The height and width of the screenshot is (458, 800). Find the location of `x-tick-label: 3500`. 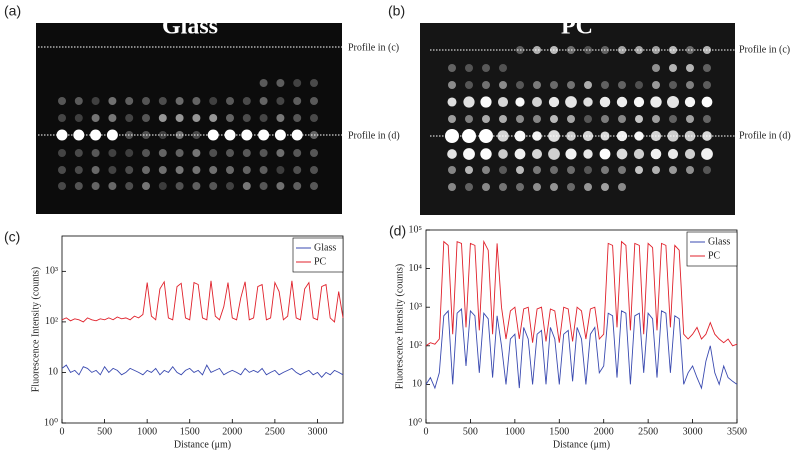

x-tick-label: 3500 is located at coordinates (737, 431).